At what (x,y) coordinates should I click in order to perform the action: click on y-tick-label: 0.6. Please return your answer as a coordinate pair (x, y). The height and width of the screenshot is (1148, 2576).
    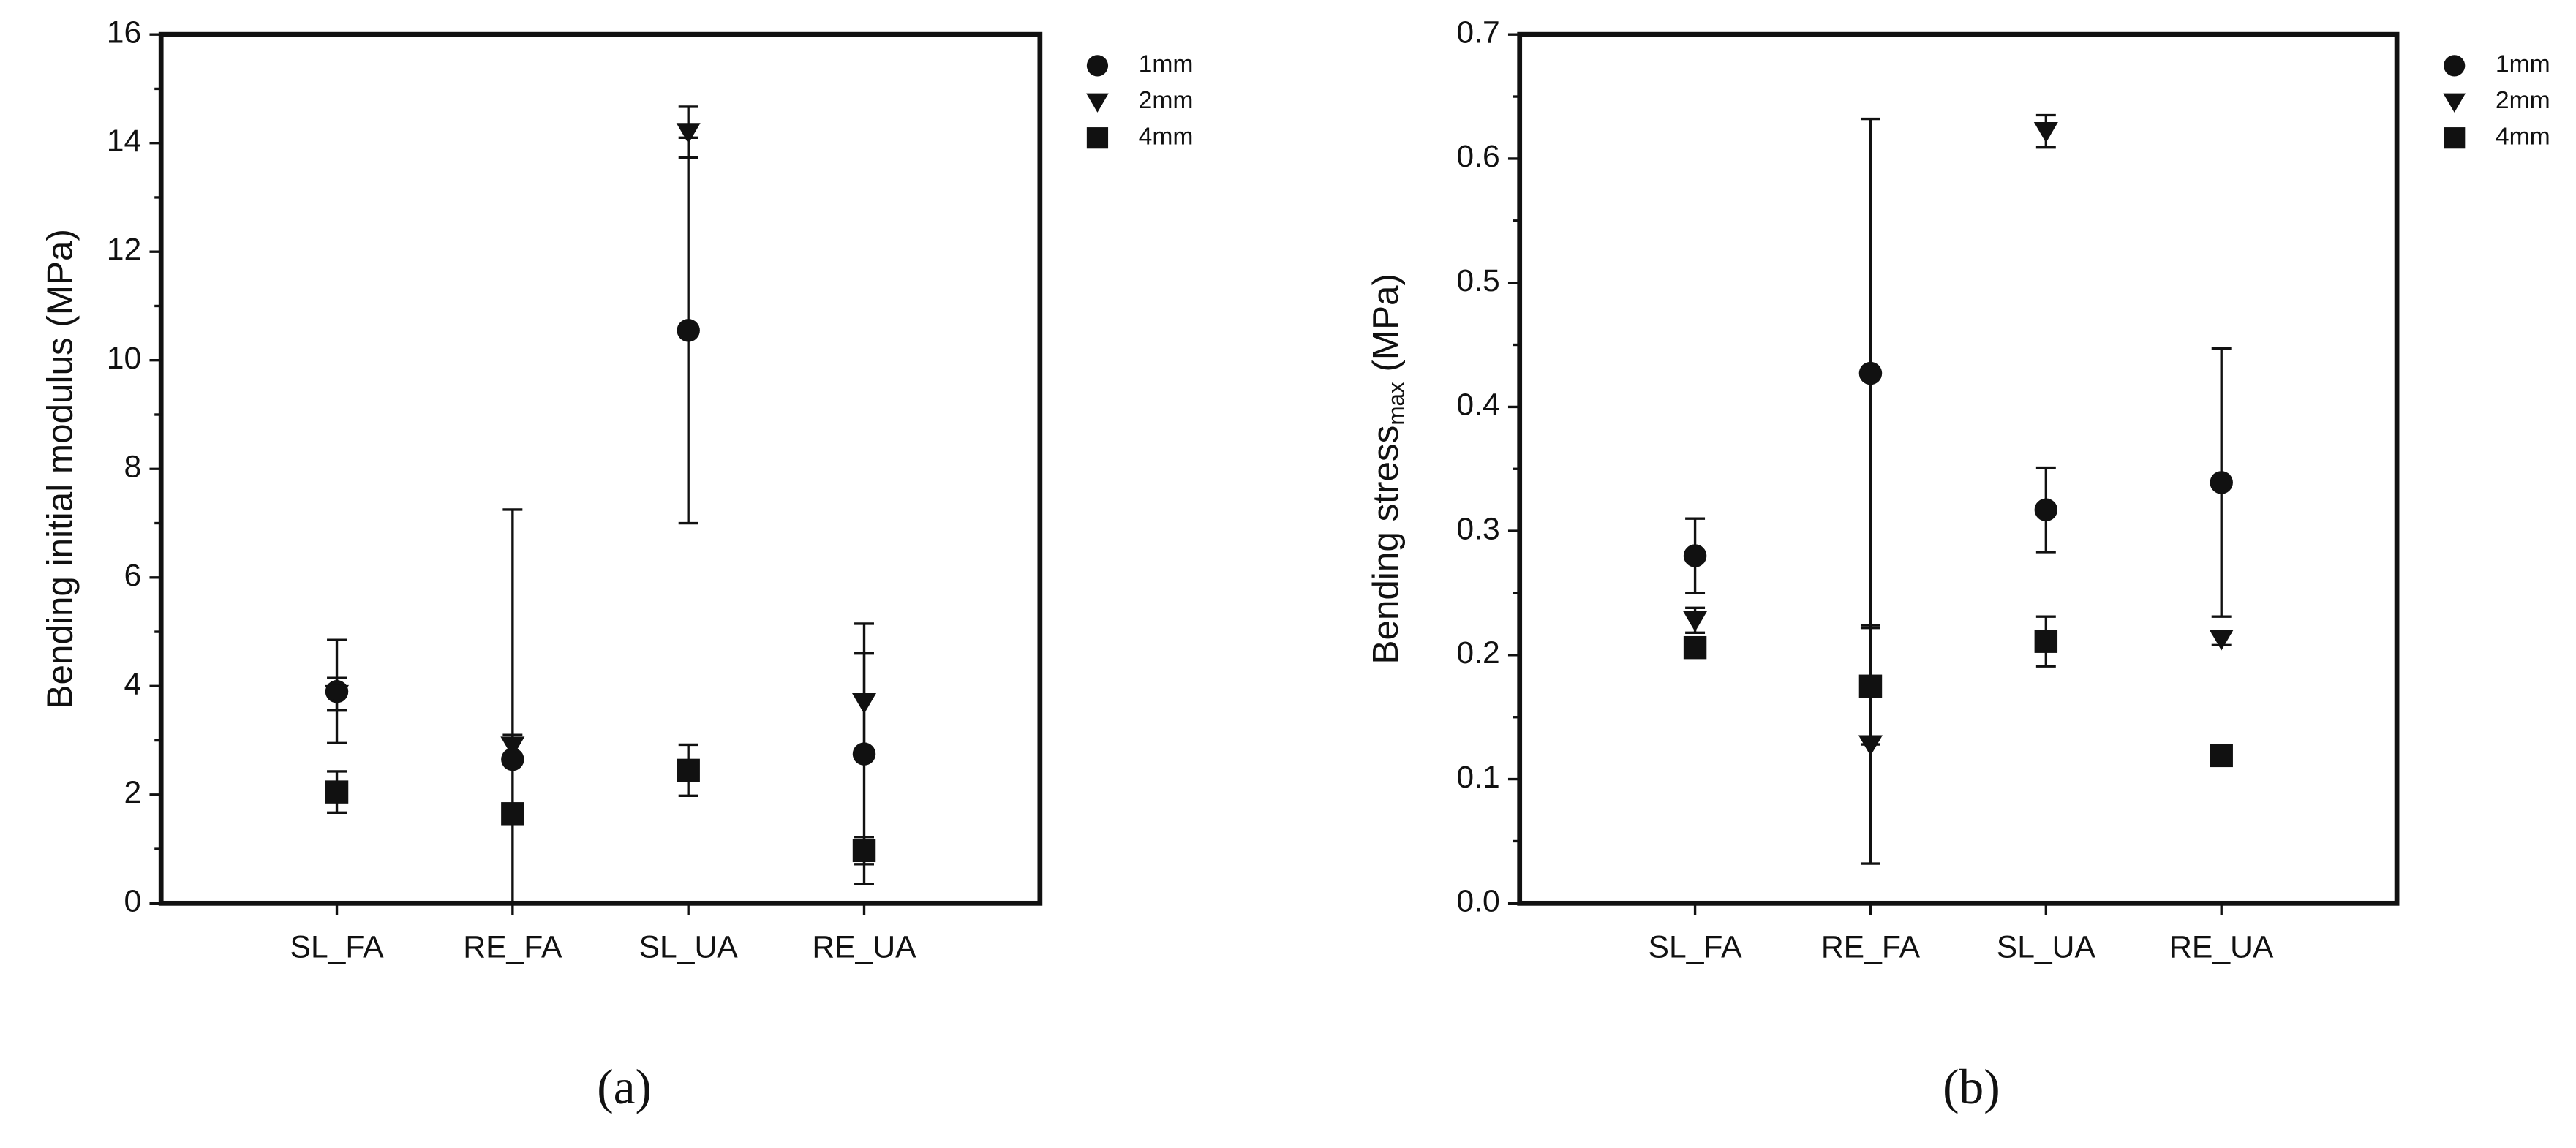
    Looking at the image, I should click on (1477, 156).